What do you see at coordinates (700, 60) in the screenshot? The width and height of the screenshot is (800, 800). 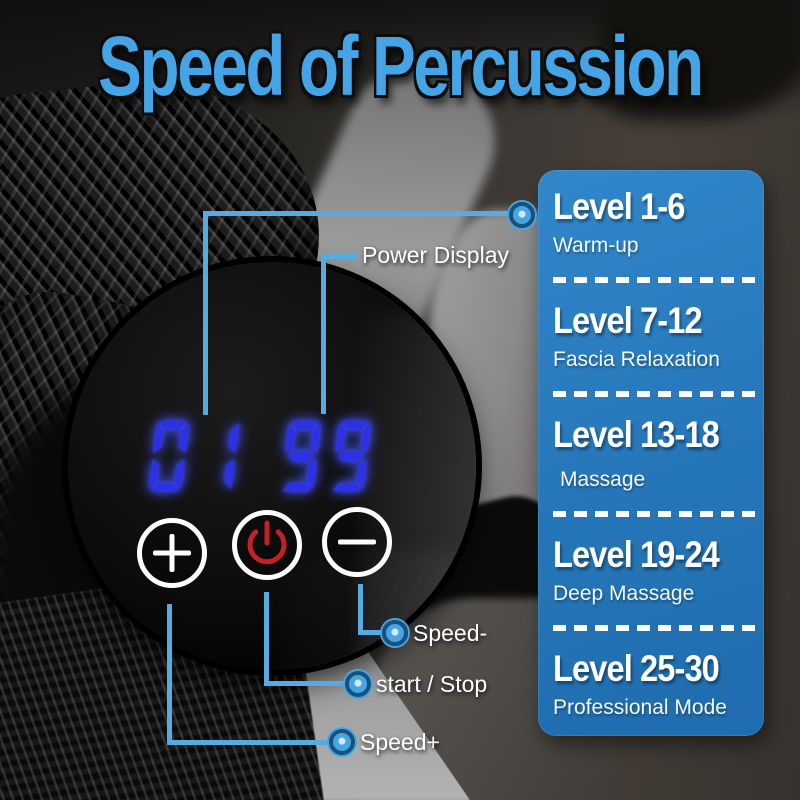 I see `background-hair-shape` at bounding box center [700, 60].